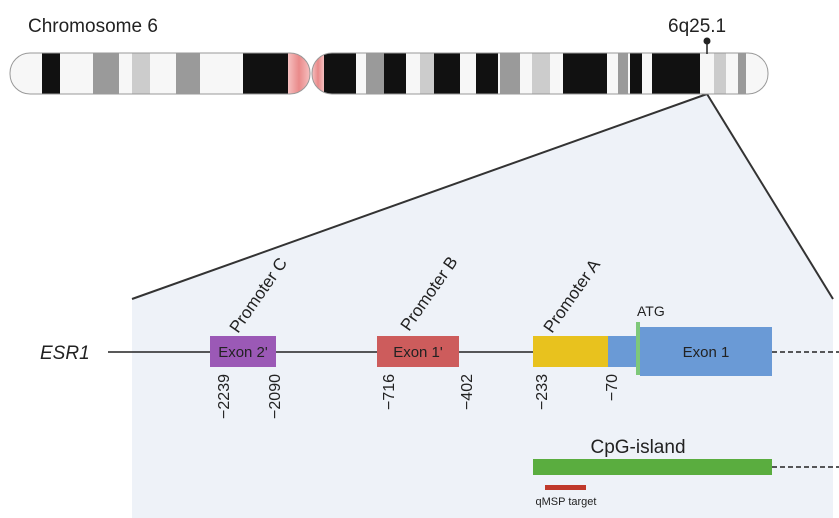 The image size is (839, 518). What do you see at coordinates (622, 351) in the screenshot?
I see `utr-box` at bounding box center [622, 351].